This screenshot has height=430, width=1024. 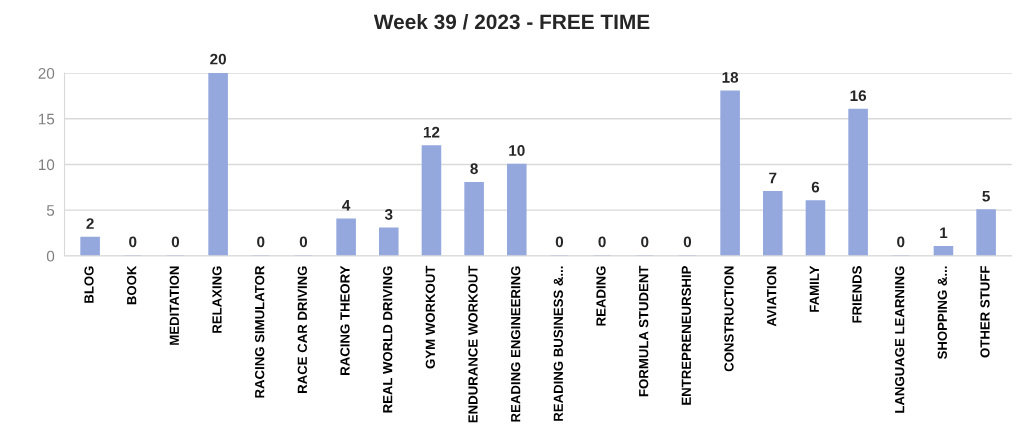 What do you see at coordinates (729, 319) in the screenshot?
I see `x-tick-label: CONSTRUCTION` at bounding box center [729, 319].